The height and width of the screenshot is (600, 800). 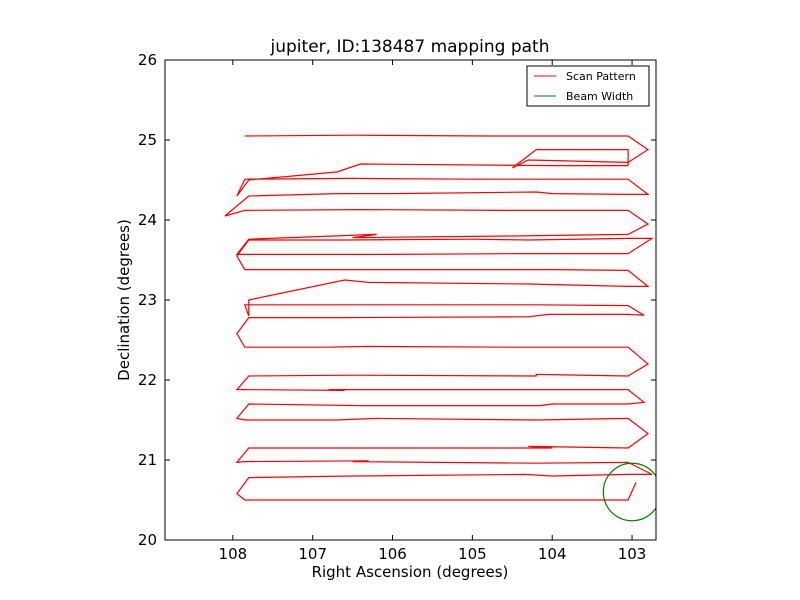 What do you see at coordinates (147, 540) in the screenshot?
I see `y-tick-label: 20` at bounding box center [147, 540].